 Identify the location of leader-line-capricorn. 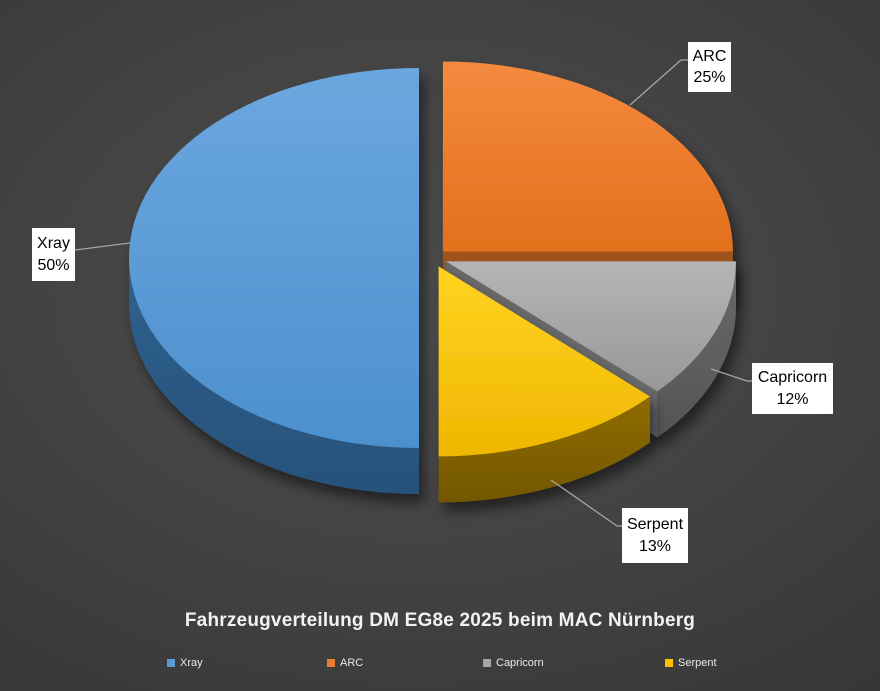
(731, 375).